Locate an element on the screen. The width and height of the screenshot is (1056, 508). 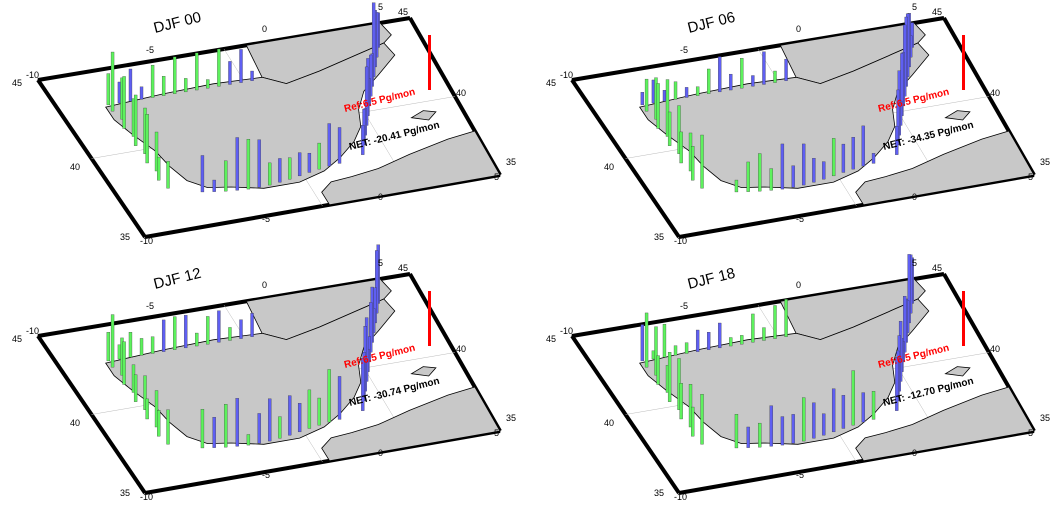
tick-lon-0: 0 is located at coordinates (380, 197).